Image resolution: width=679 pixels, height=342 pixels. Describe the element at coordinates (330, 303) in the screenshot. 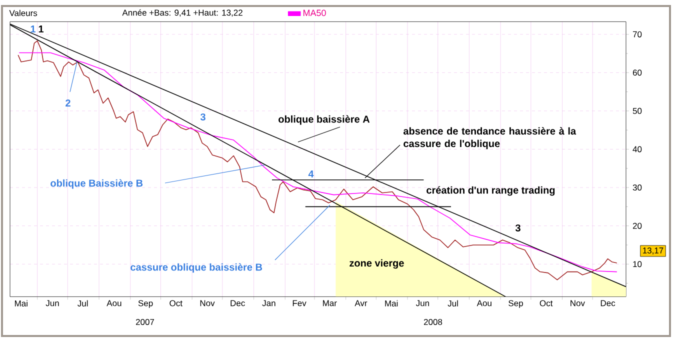

I see `x-tick-label: Mar` at that location.